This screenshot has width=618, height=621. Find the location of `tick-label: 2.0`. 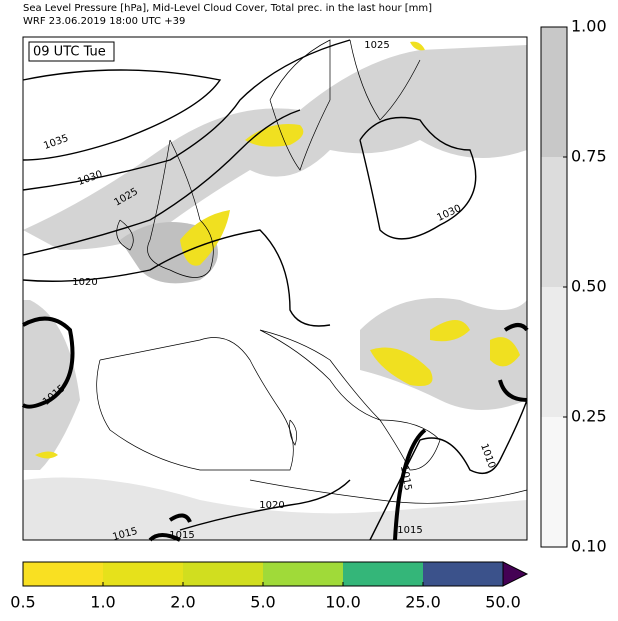

tick-label: 2.0 is located at coordinates (182, 602).